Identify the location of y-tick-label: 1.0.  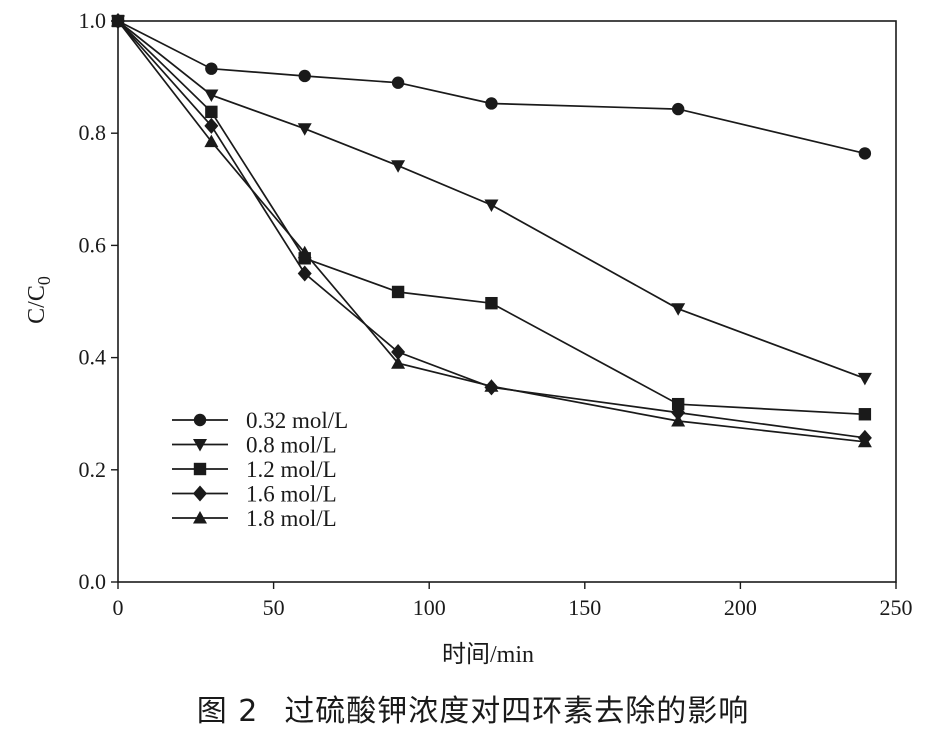
(93, 20).